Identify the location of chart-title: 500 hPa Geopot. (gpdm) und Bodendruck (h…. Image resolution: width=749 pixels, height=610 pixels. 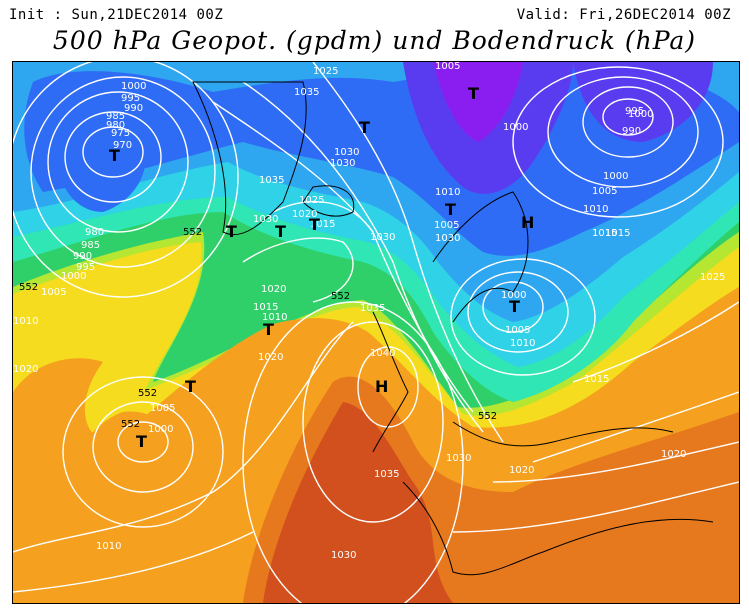
(374, 40).